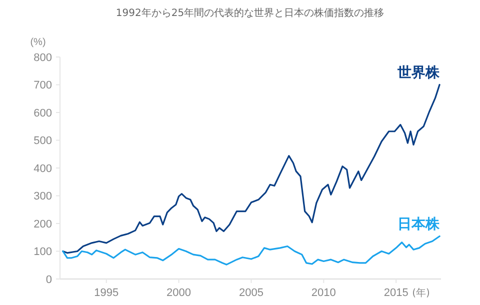  Describe the element at coordinates (179, 293) in the screenshot. I see `x-tick-label: 2000` at that location.